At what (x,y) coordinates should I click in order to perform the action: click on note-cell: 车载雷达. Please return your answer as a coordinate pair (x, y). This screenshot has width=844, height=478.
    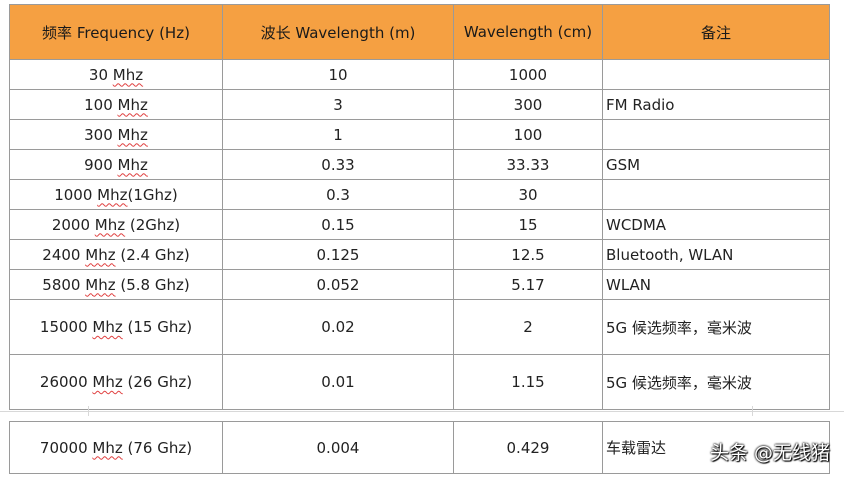
    Looking at the image, I should click on (716, 447).